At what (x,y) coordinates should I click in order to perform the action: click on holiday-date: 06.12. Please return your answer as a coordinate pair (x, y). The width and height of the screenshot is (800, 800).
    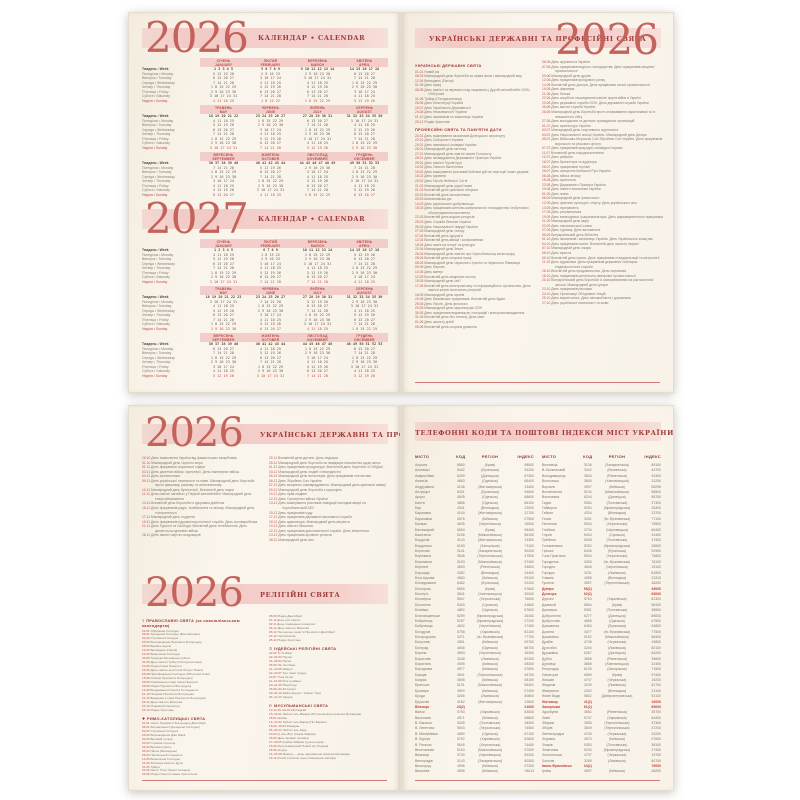
    Looking at the image, I should click on (273, 627).